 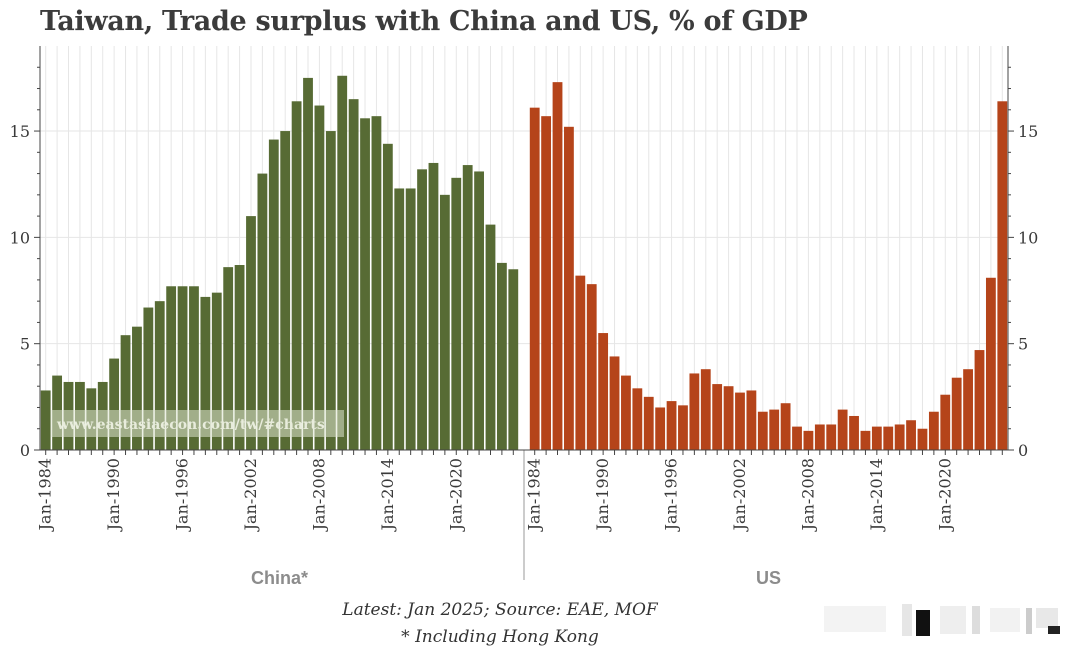 What do you see at coordinates (979, 400) in the screenshot?
I see `bar-us-2023` at bounding box center [979, 400].